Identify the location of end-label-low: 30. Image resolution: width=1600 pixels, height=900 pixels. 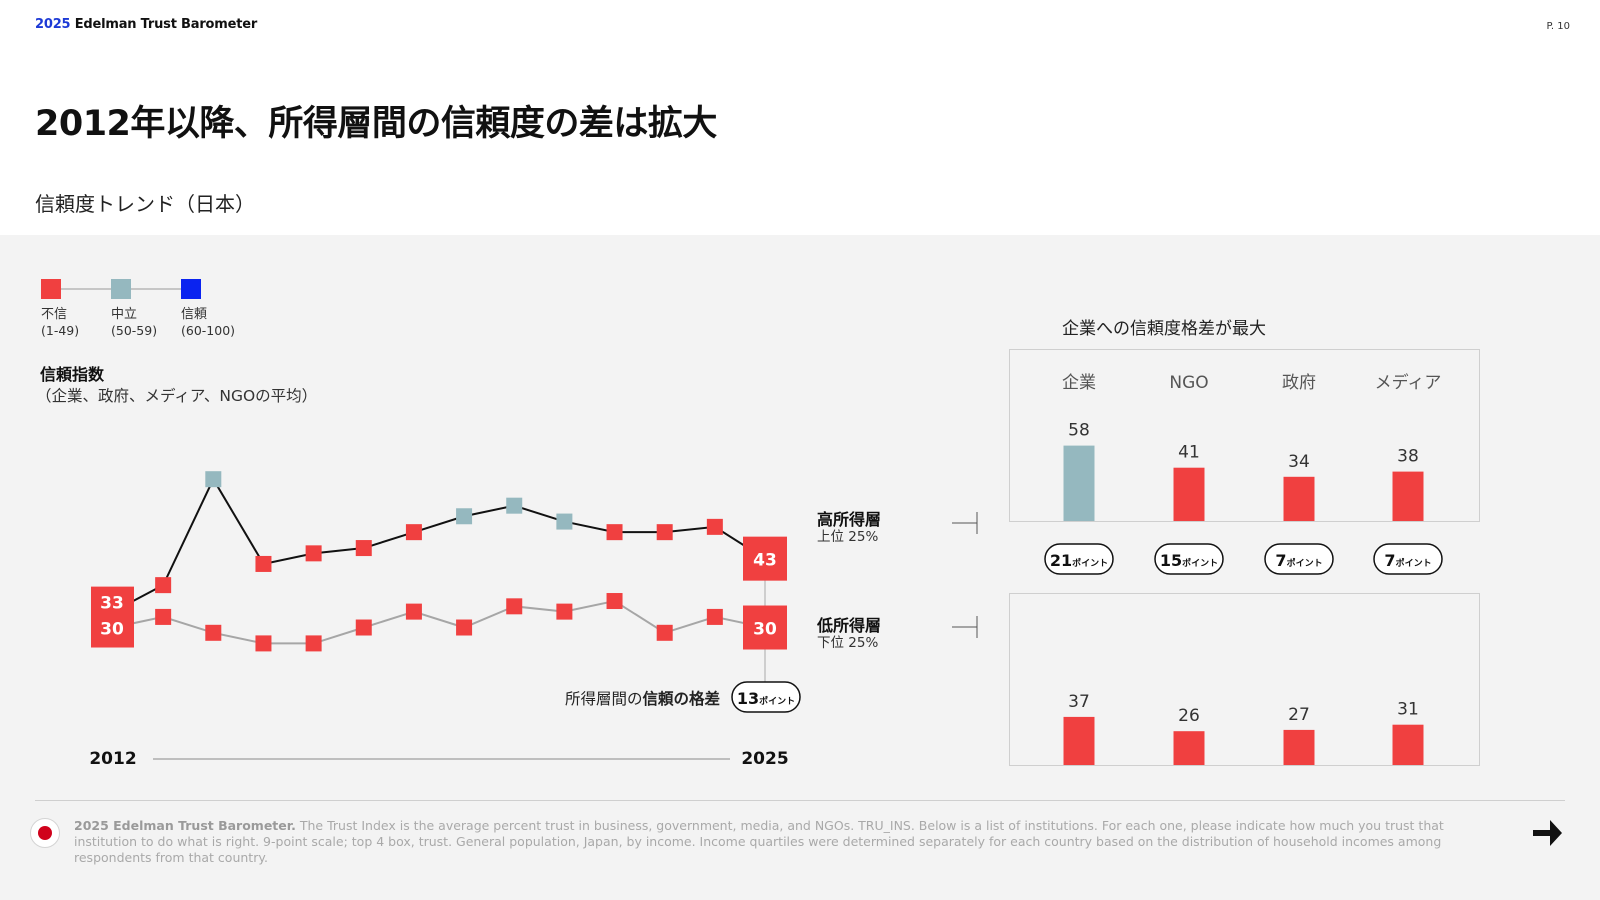
(765, 630).